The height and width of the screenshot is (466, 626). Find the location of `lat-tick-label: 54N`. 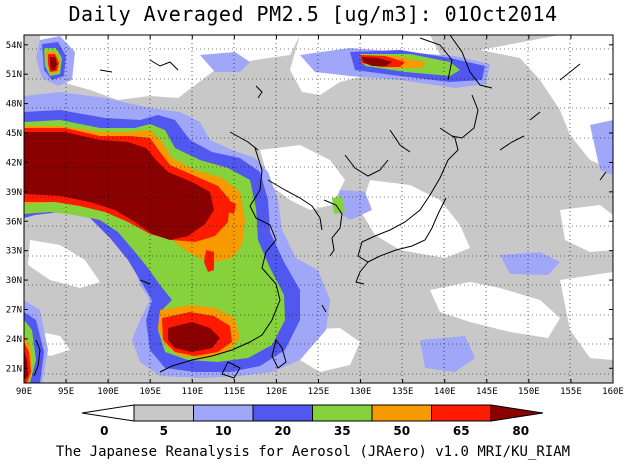

lat-tick-label: 54N is located at coordinates (14, 46).